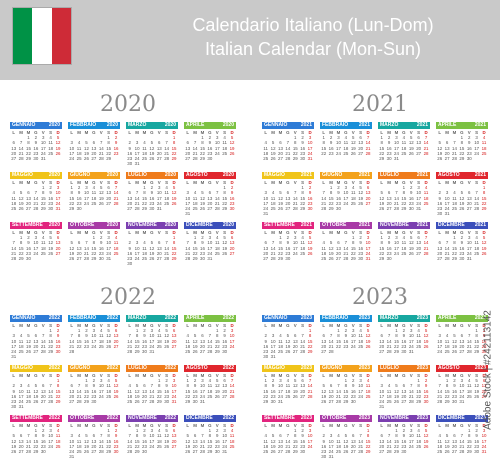  I want to click on day-cell: 2, so click(144, 431).